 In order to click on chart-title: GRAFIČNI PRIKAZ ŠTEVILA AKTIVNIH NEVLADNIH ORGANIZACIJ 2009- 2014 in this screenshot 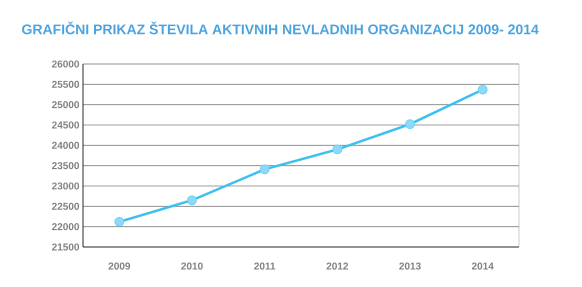, I will do `click(280, 28)`.